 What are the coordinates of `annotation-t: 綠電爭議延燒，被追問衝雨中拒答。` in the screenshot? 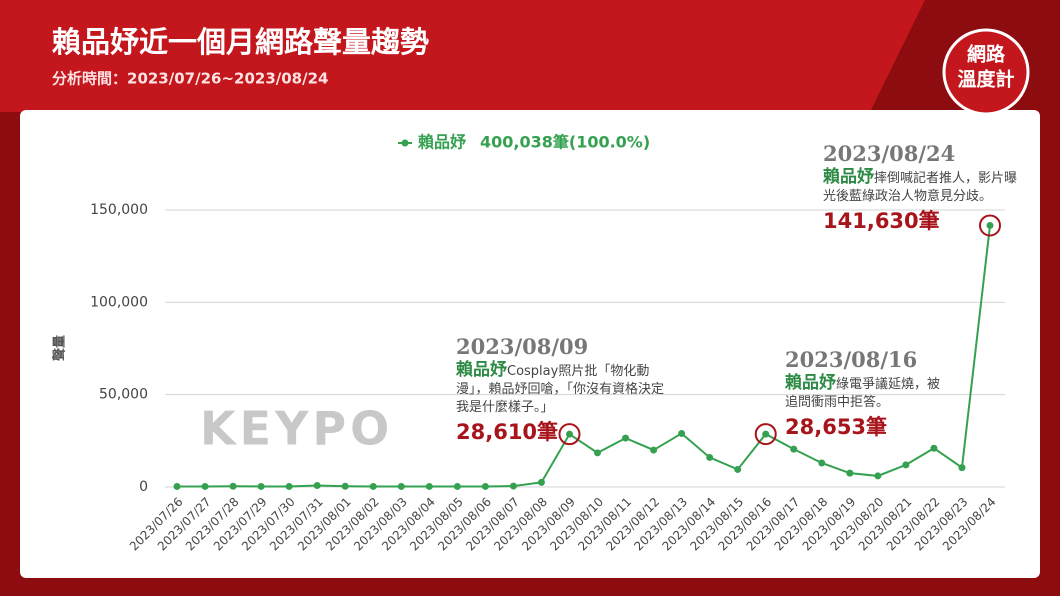 It's located at (863, 393).